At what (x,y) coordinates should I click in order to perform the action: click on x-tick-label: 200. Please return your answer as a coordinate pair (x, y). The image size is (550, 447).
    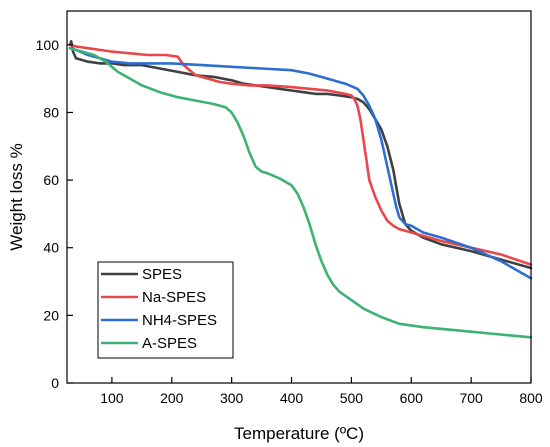
    Looking at the image, I should click on (172, 398).